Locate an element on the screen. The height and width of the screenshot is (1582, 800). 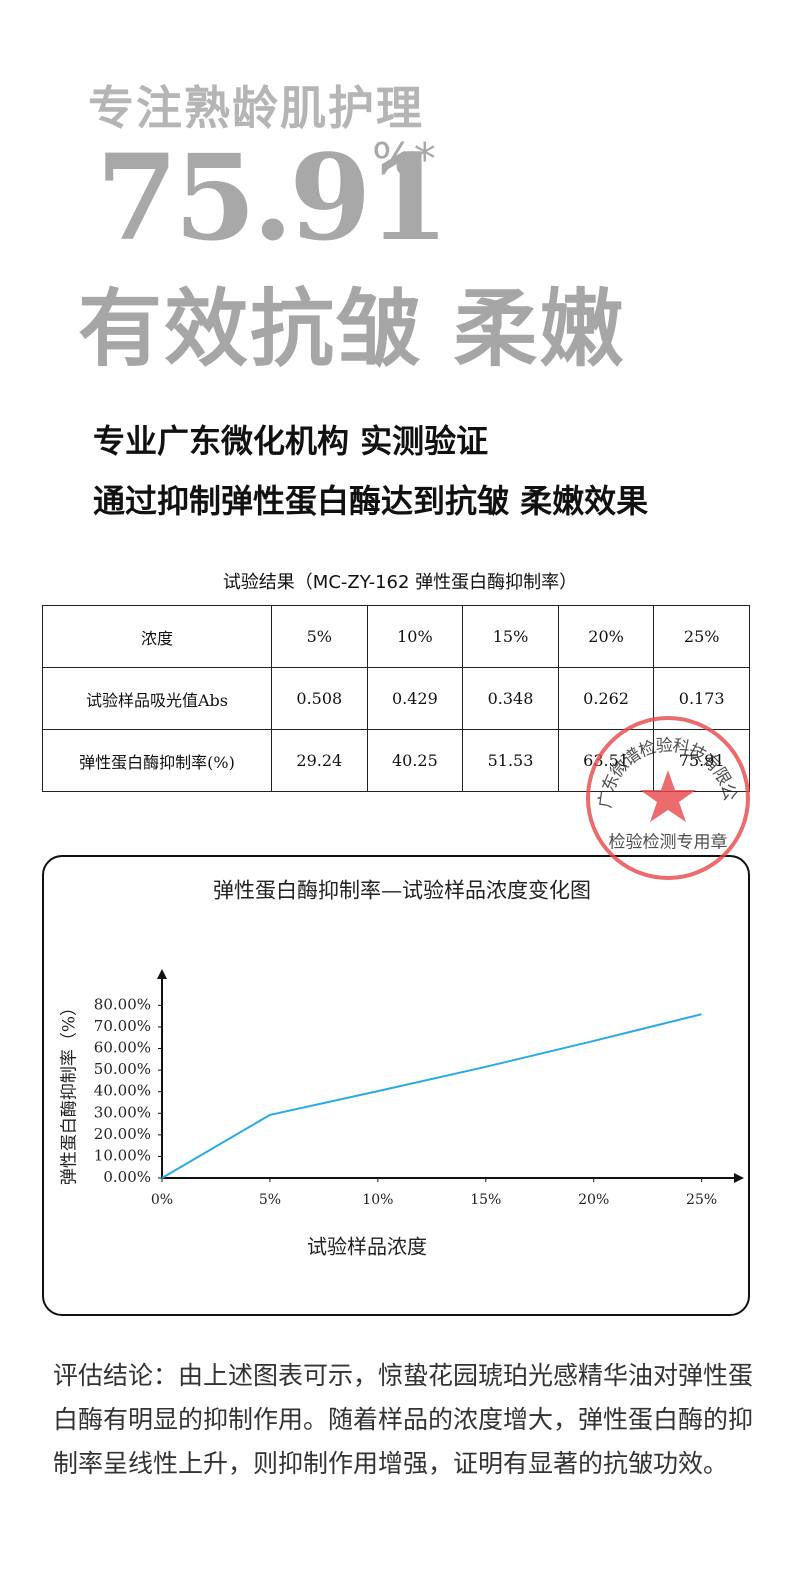
stamp: 广东微谱检验科技有限公司 检验检测专用章 is located at coordinates (664, 794).